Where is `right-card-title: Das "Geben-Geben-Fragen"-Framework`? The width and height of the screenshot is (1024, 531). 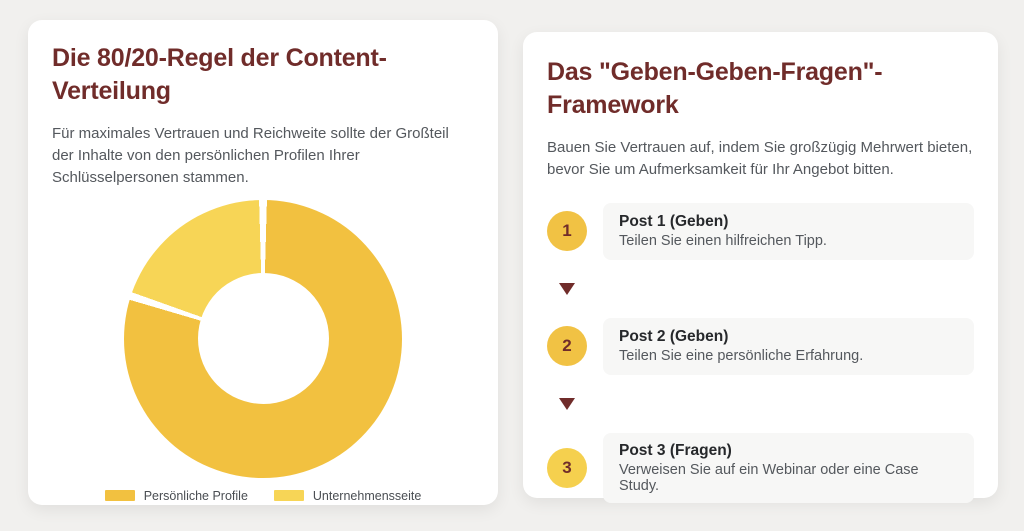 right-card-title: Das "Geben-Geben-Fragen"-Framework is located at coordinates (715, 88).